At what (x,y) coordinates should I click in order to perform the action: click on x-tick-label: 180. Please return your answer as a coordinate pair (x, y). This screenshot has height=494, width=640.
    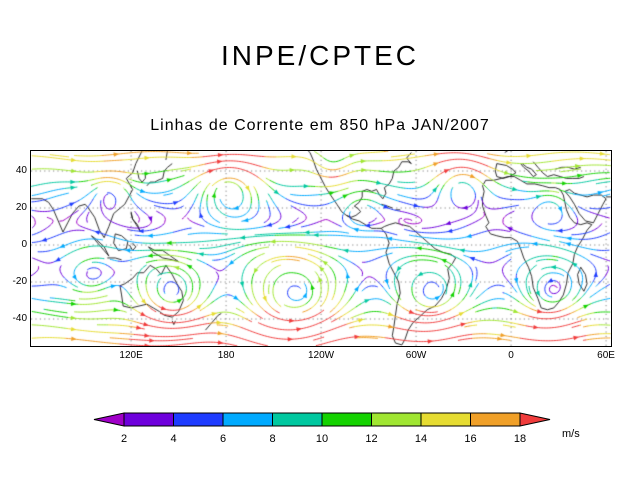
    Looking at the image, I should click on (226, 355).